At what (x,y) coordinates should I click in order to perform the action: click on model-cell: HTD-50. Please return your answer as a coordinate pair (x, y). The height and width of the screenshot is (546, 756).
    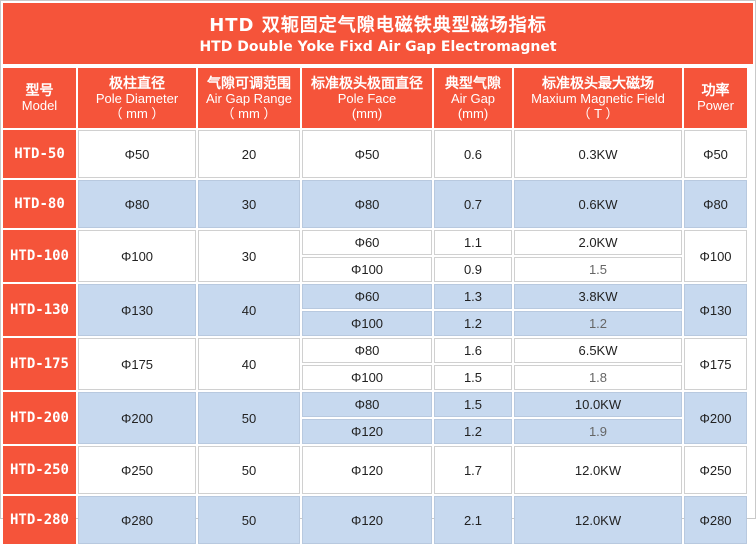
    Looking at the image, I should click on (39, 154).